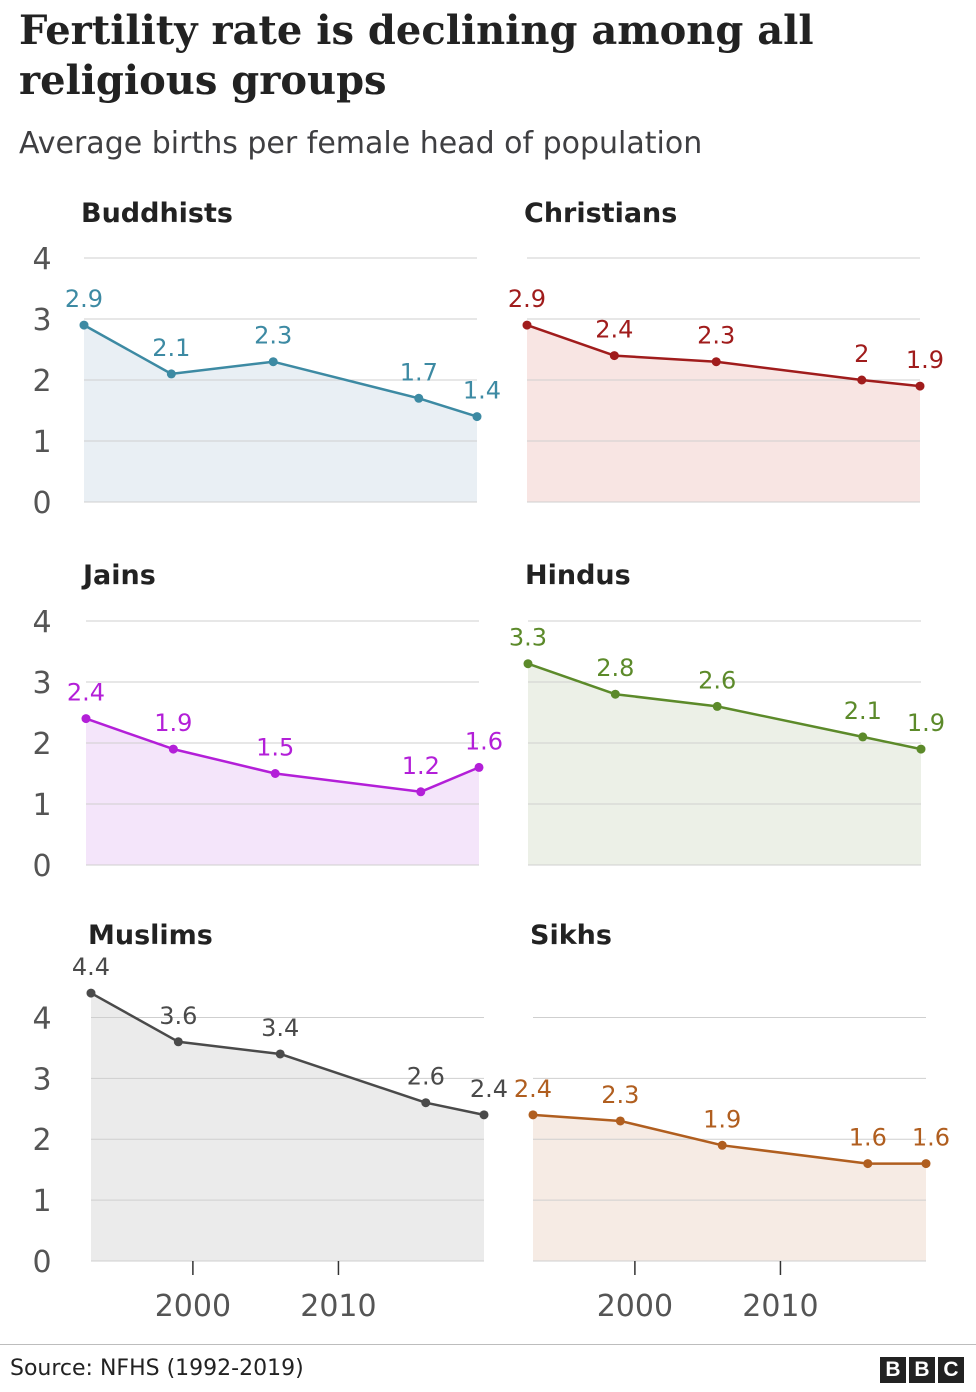  Describe the element at coordinates (178, 1016) in the screenshot. I see `data-label: 3.6` at that location.